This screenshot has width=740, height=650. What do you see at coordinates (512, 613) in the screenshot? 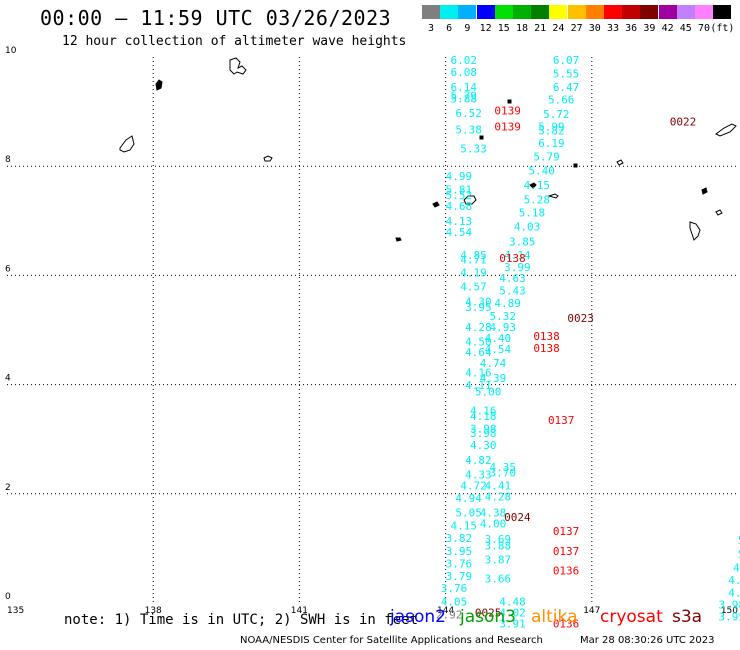
I see `wave-height-value: 4.02` at bounding box center [512, 613].